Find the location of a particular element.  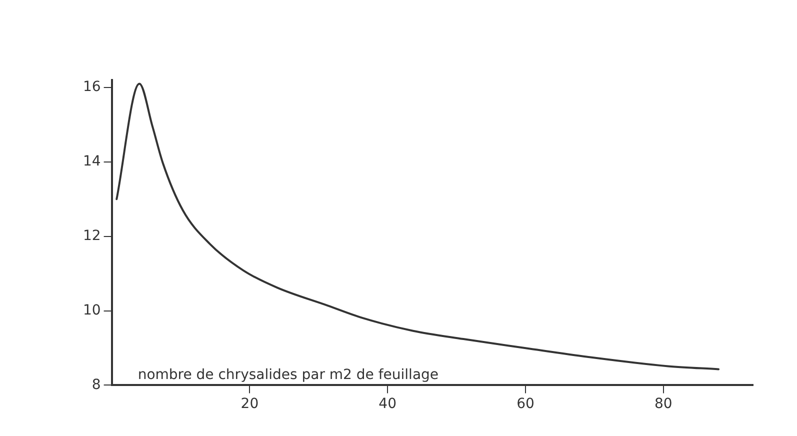

y-tick-label: 12 is located at coordinates (91, 236).